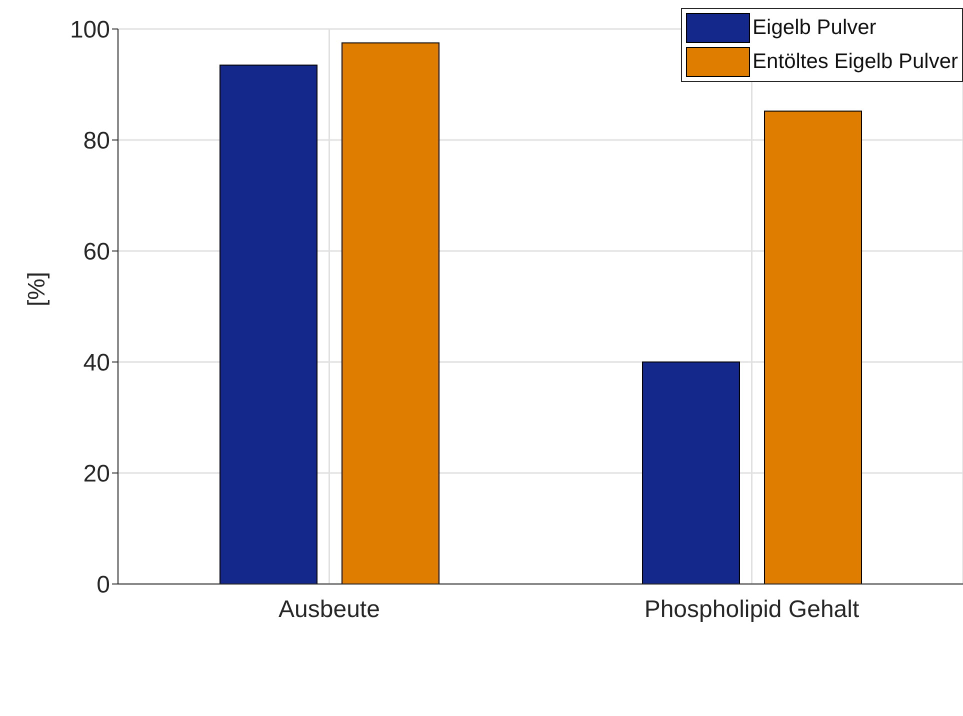 Image resolution: width=963 pixels, height=716 pixels. What do you see at coordinates (96, 252) in the screenshot?
I see `y-tick-label: 60` at bounding box center [96, 252].